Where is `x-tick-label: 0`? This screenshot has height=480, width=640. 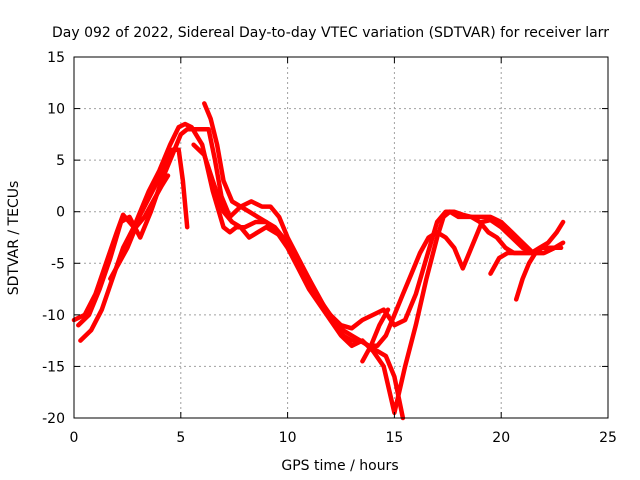 x-tick-label: 0 is located at coordinates (74, 438).